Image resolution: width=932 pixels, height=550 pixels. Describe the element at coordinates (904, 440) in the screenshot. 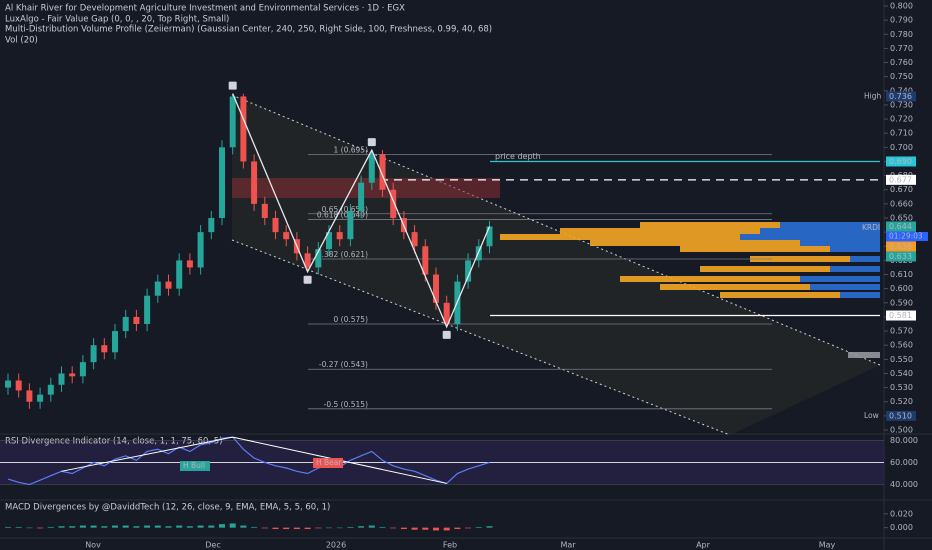

I see `y-tick-label: 80.000` at that location.